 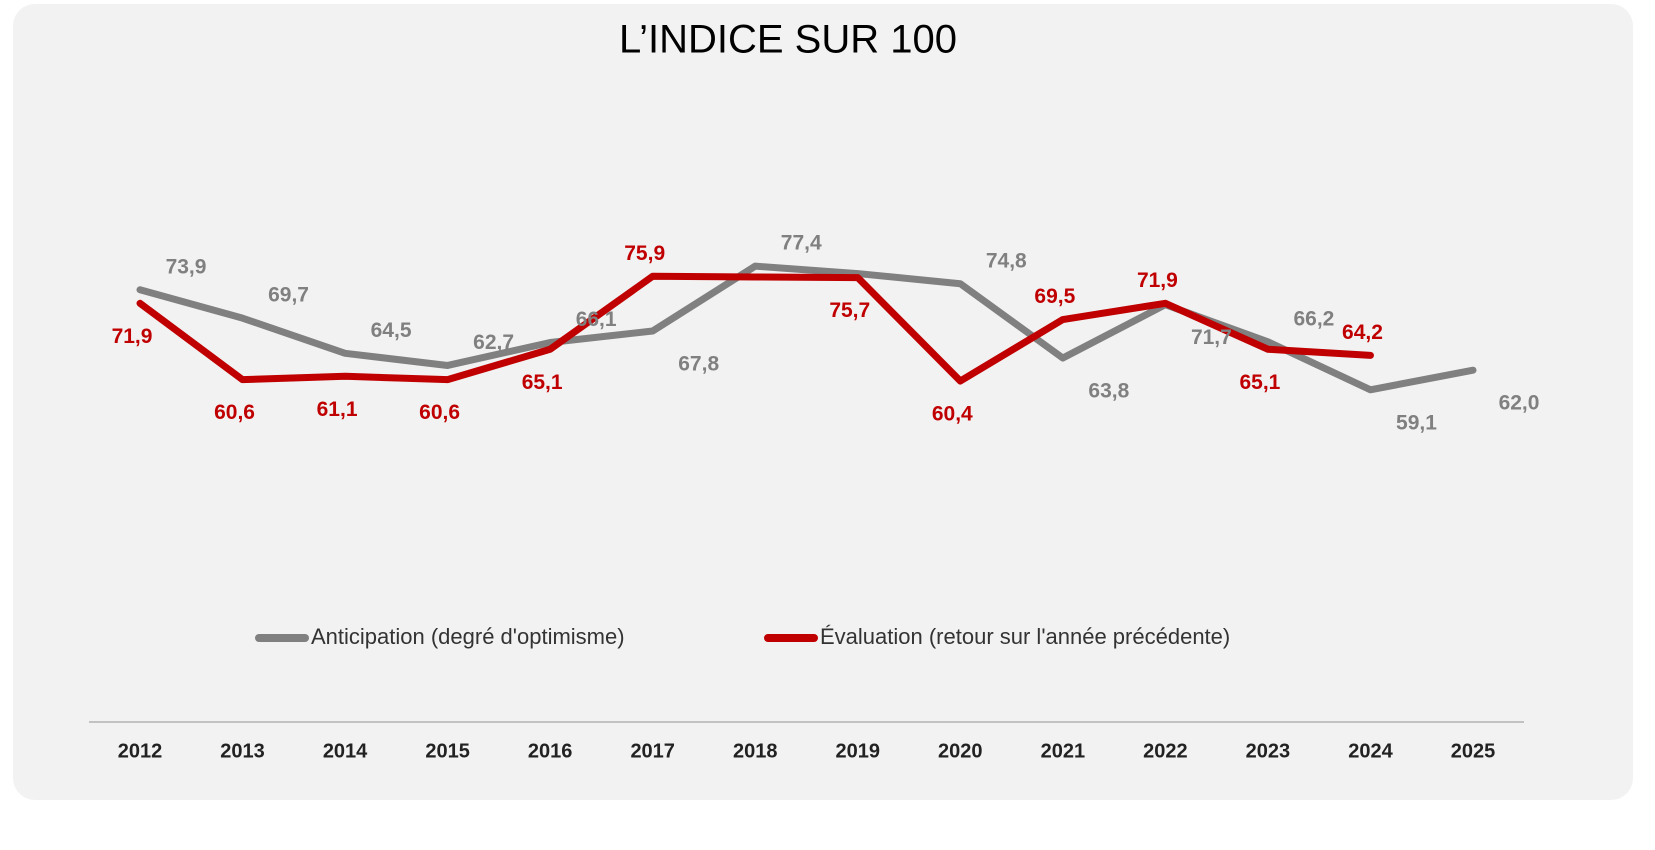 What do you see at coordinates (960, 751) in the screenshot?
I see `x-tick-label: 2020` at bounding box center [960, 751].